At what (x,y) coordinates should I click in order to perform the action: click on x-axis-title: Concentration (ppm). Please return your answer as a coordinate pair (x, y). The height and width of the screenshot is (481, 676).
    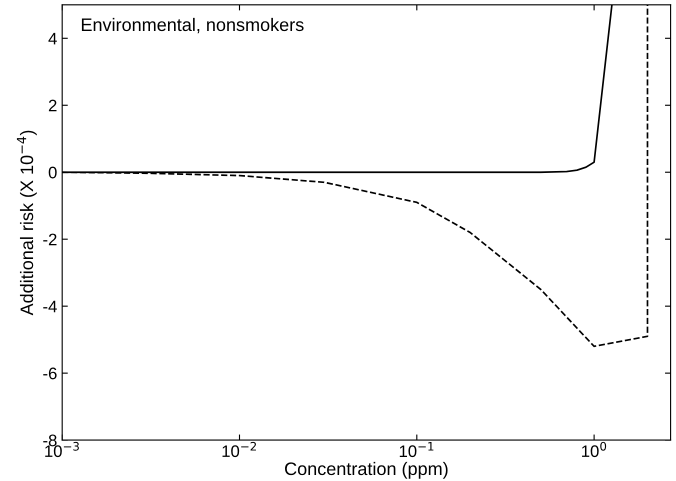
    Looking at the image, I should click on (366, 470).